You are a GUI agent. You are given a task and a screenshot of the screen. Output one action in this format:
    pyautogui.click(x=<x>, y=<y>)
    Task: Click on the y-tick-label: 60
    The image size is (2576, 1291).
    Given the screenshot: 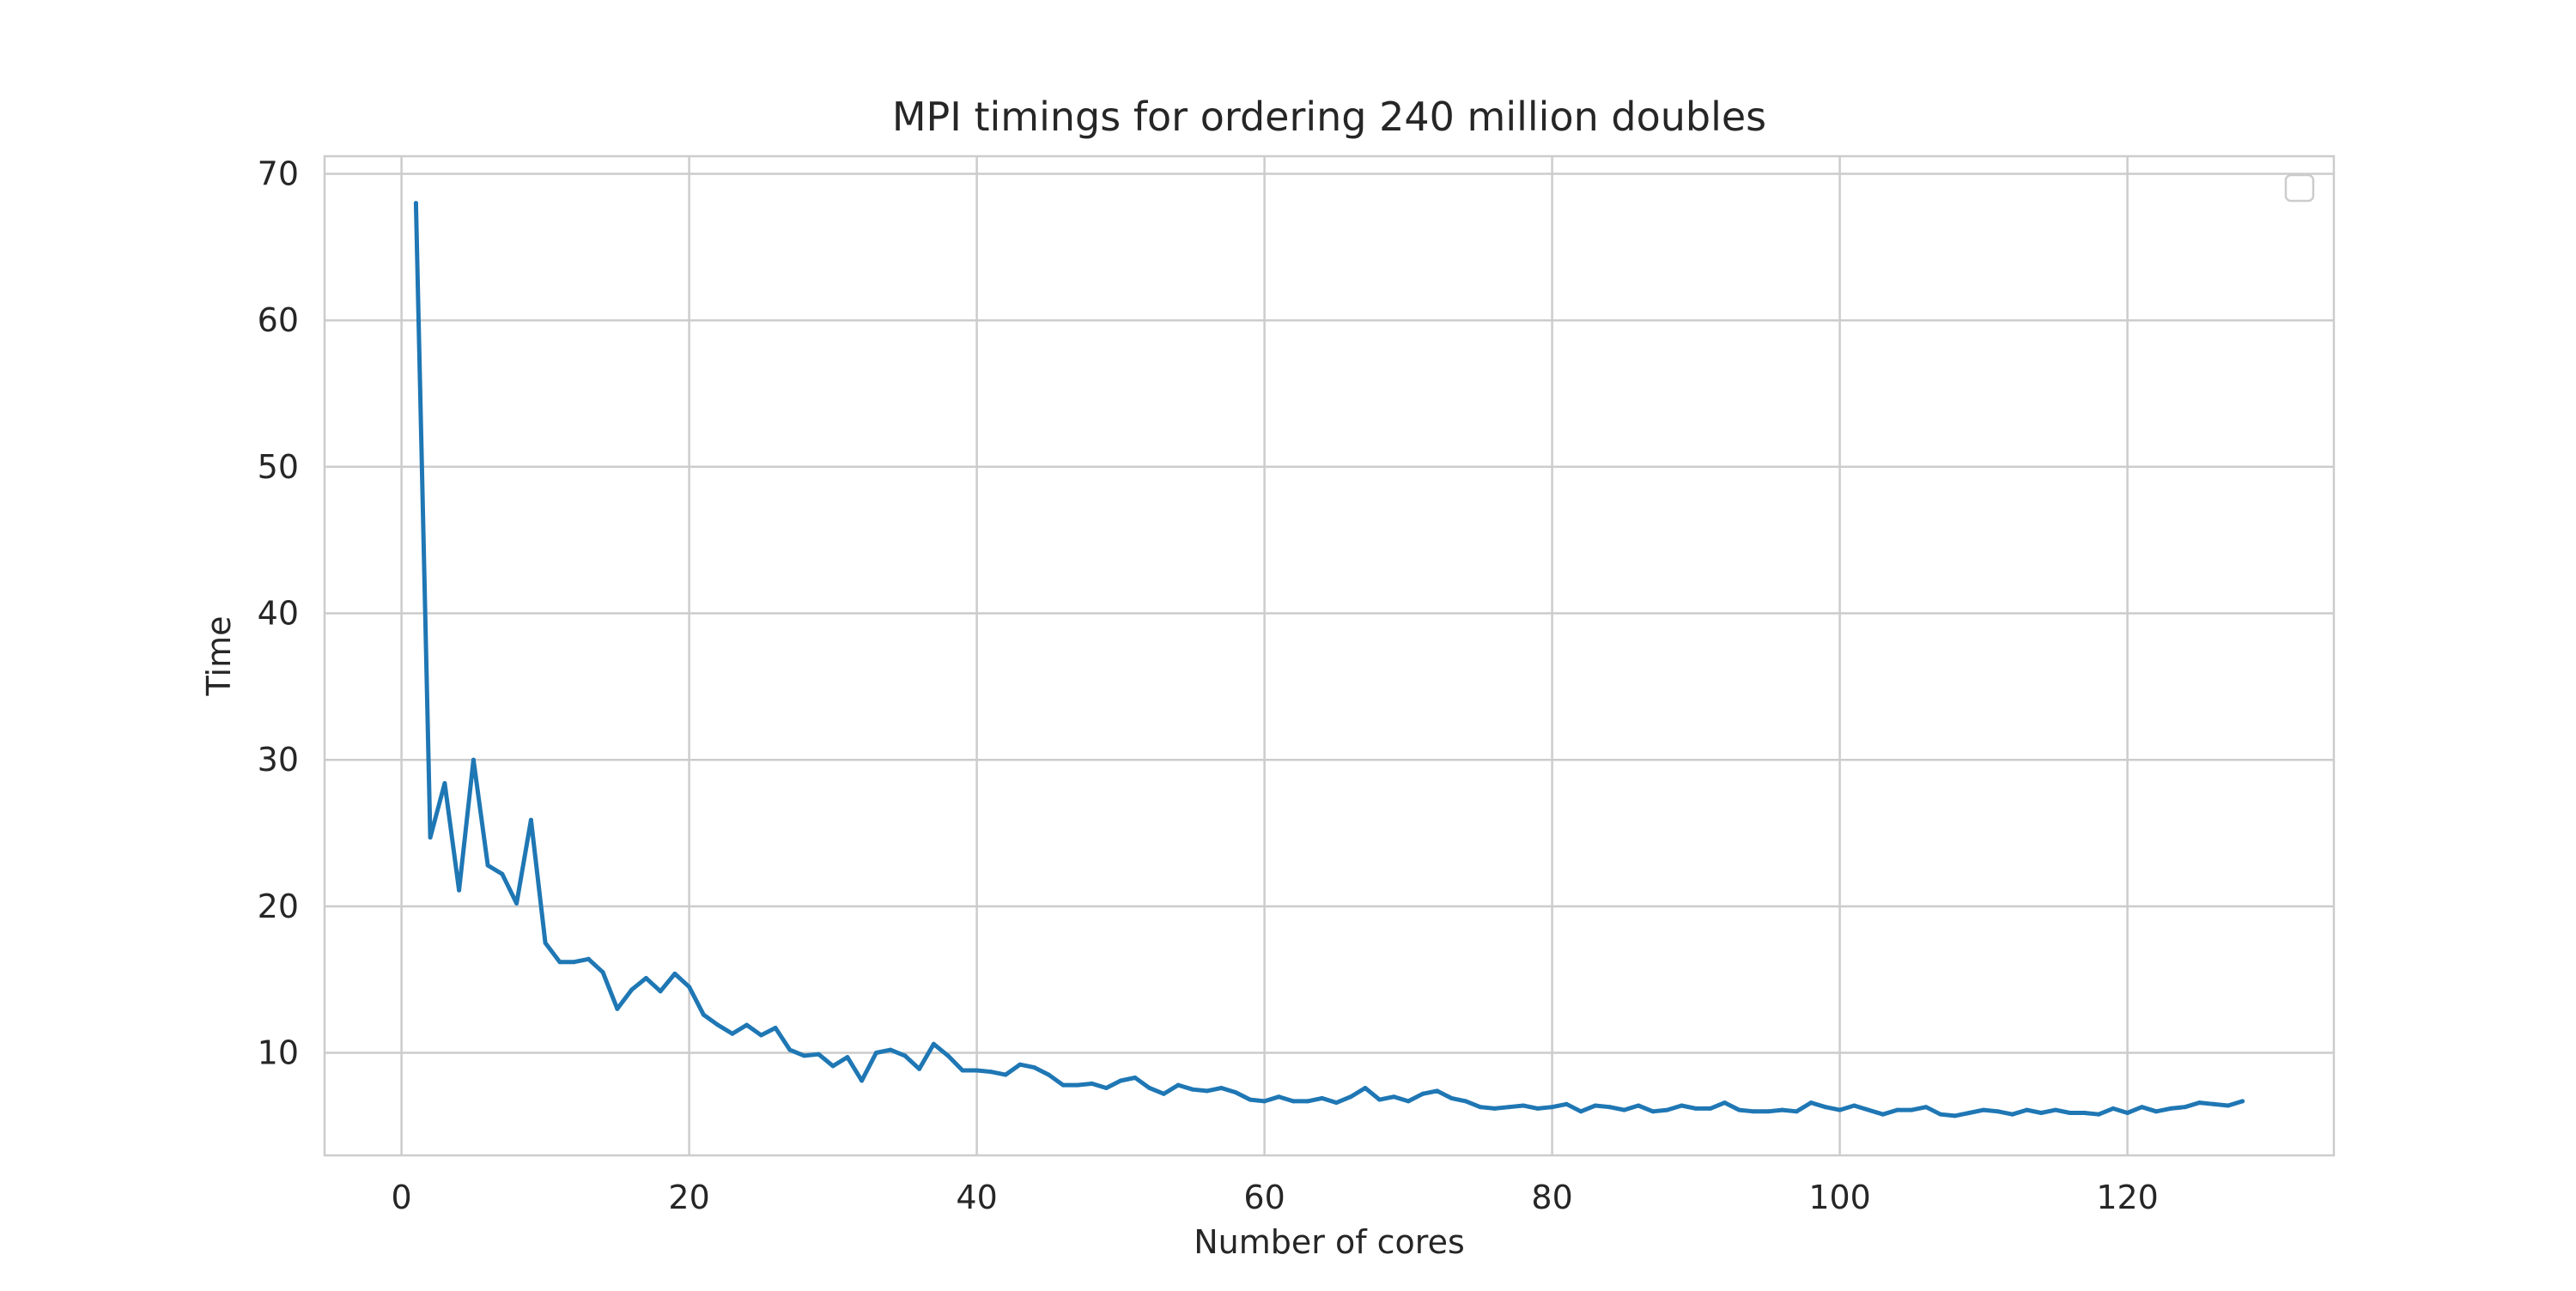 What is the action you would take?
    pyautogui.click(x=279, y=320)
    